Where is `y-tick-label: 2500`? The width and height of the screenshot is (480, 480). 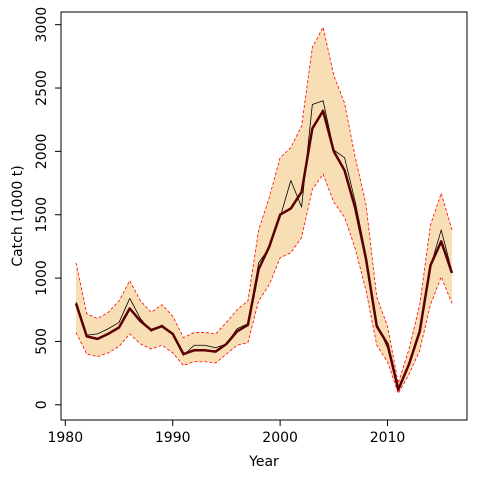
y-tick-label: 2500 is located at coordinates (42, 88).